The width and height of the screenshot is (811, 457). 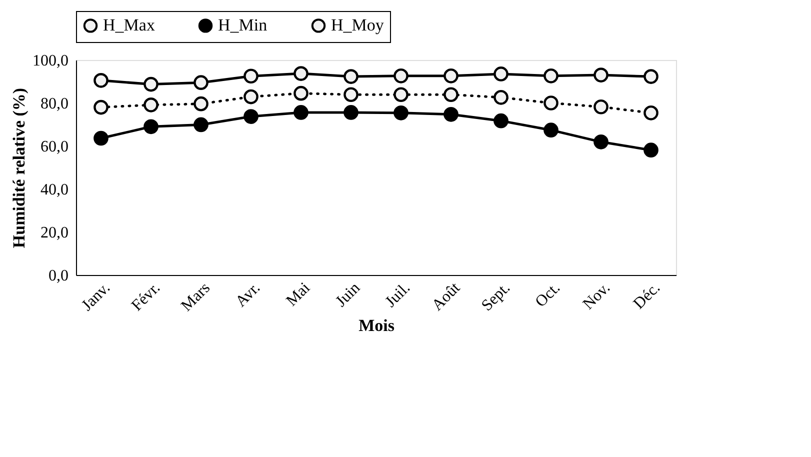 What do you see at coordinates (298, 294) in the screenshot?
I see `x-tick-label: Mai` at bounding box center [298, 294].